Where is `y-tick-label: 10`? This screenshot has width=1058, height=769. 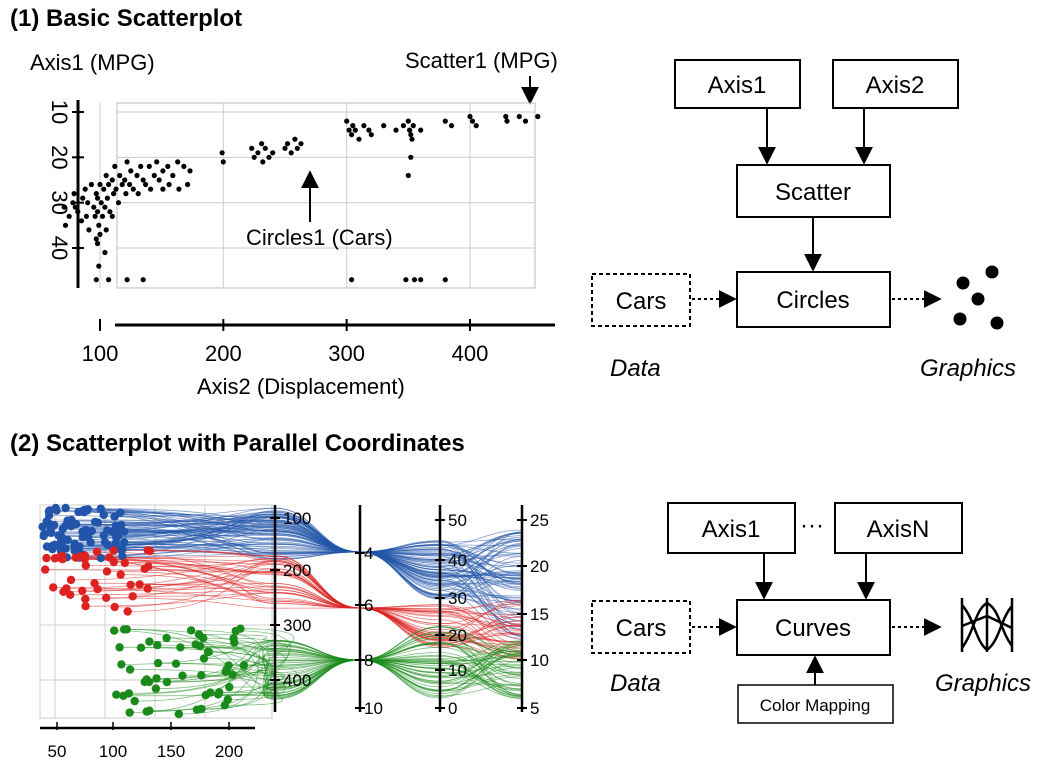 y-tick-label: 10 is located at coordinates (59, 112).